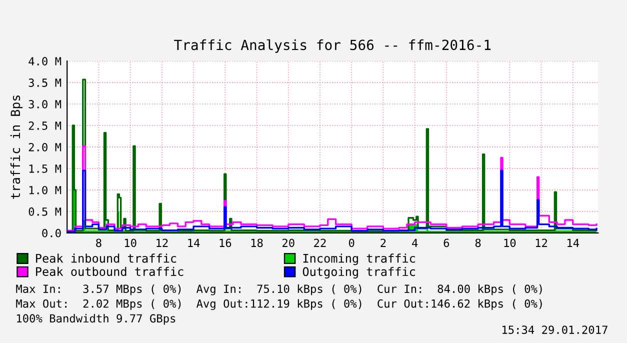 Image resolution: width=627 pixels, height=343 pixels. I want to click on legend-label: Incoming traffic, so click(359, 260).